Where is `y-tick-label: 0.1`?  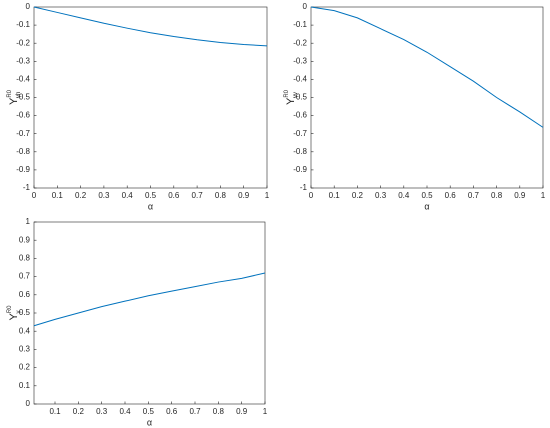
y-tick-label: 0.1 is located at coordinates (25, 385).